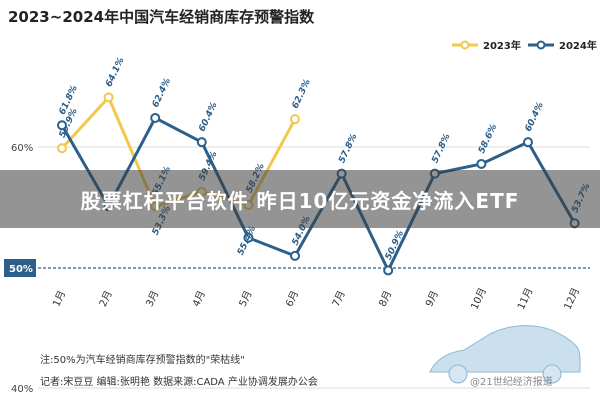  I want to click on data-label: 62.3%, so click(302, 94).